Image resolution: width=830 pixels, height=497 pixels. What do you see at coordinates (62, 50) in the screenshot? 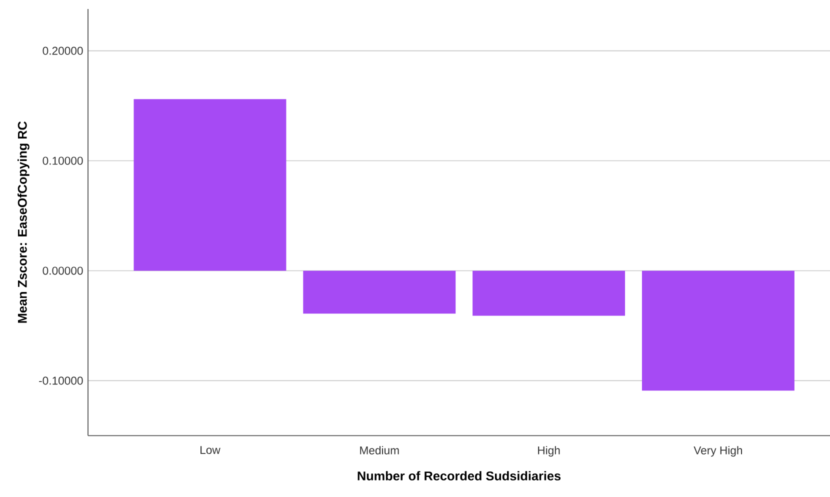
I see `y-tick-label: 0.20000` at bounding box center [62, 50].